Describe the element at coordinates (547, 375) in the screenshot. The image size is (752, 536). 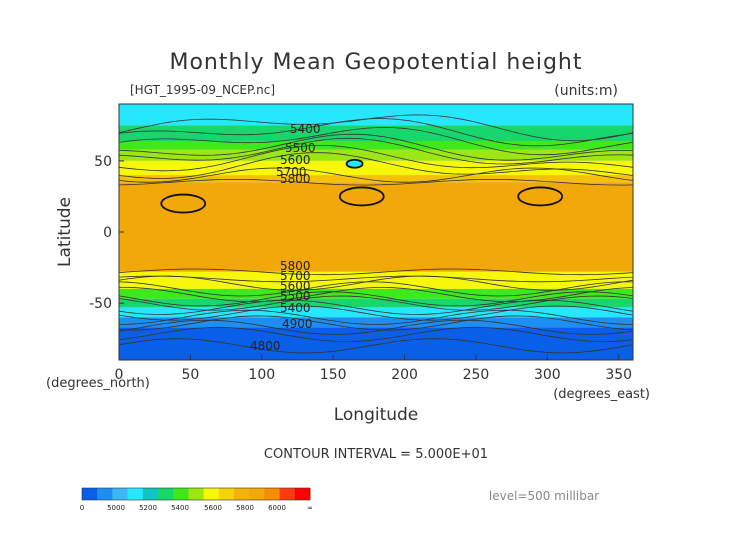
I see `x-tick-label-6: 300` at that location.